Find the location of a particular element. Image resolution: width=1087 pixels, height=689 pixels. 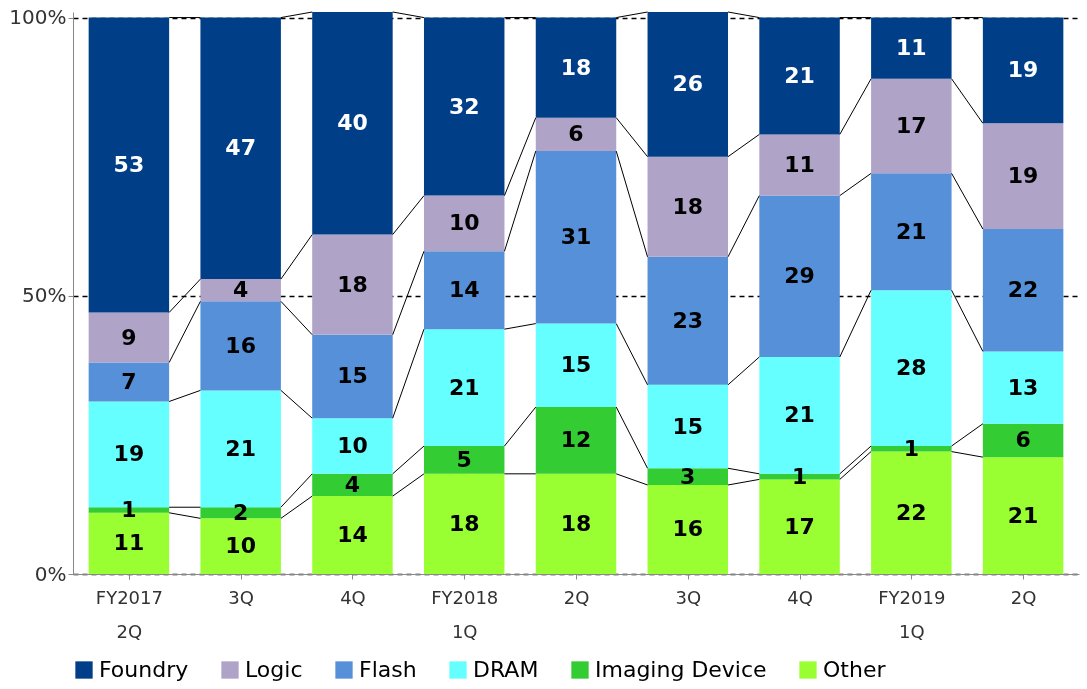

data-label: 23 is located at coordinates (688, 320).